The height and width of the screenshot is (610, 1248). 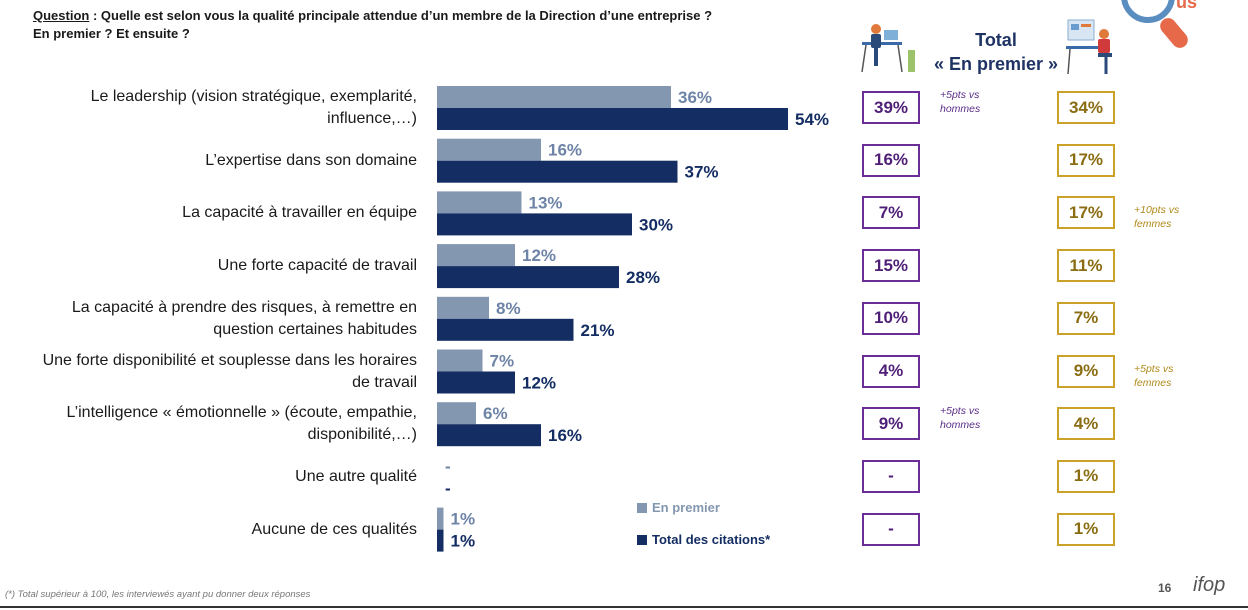 I want to click on bar-label-en-premier: -, so click(x=448, y=466).